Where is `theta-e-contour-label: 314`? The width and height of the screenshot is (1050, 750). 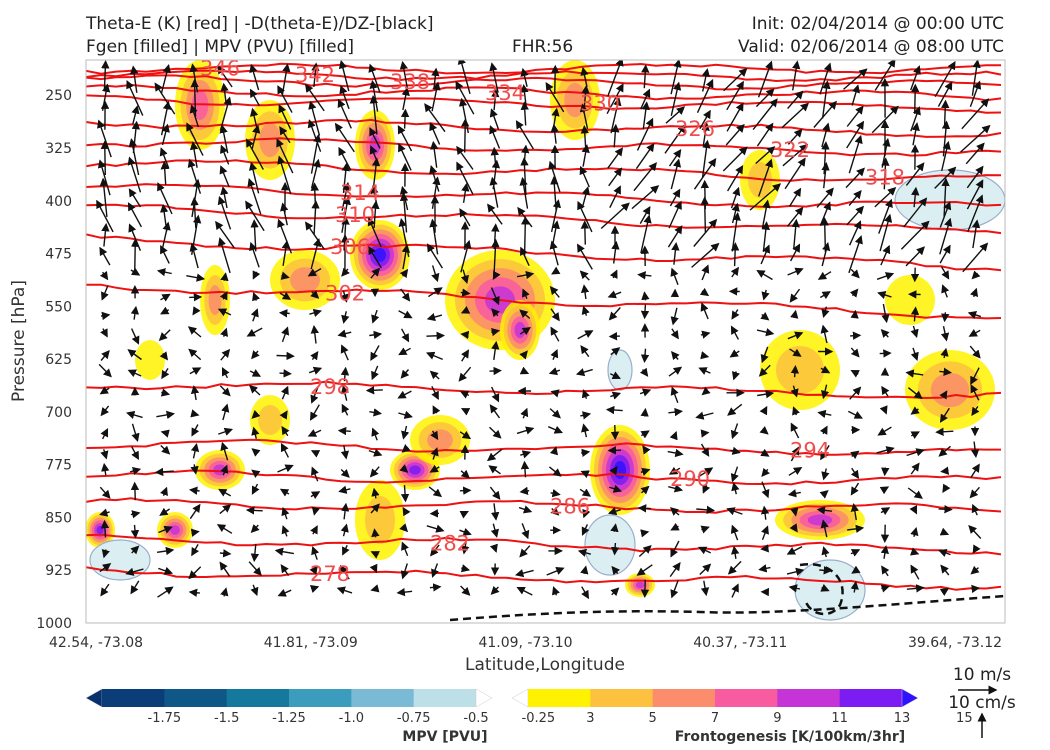 theta-e-contour-label: 314 is located at coordinates (360, 193).